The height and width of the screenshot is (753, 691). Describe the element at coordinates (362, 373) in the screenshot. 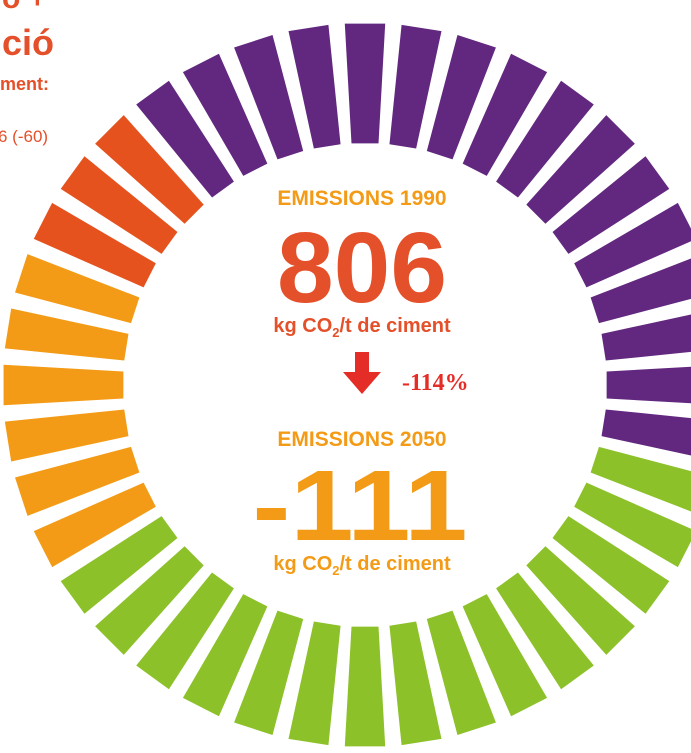

I see `down-arrow` at that location.